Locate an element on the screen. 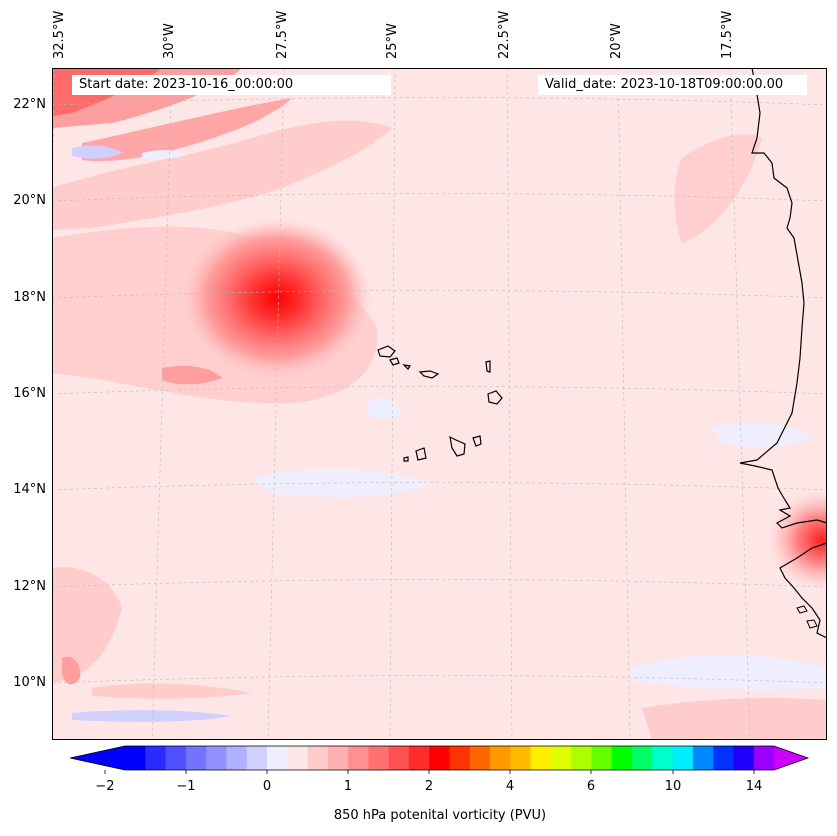 The height and width of the screenshot is (836, 837). lat-label-12n: 12°N is located at coordinates (29, 586).